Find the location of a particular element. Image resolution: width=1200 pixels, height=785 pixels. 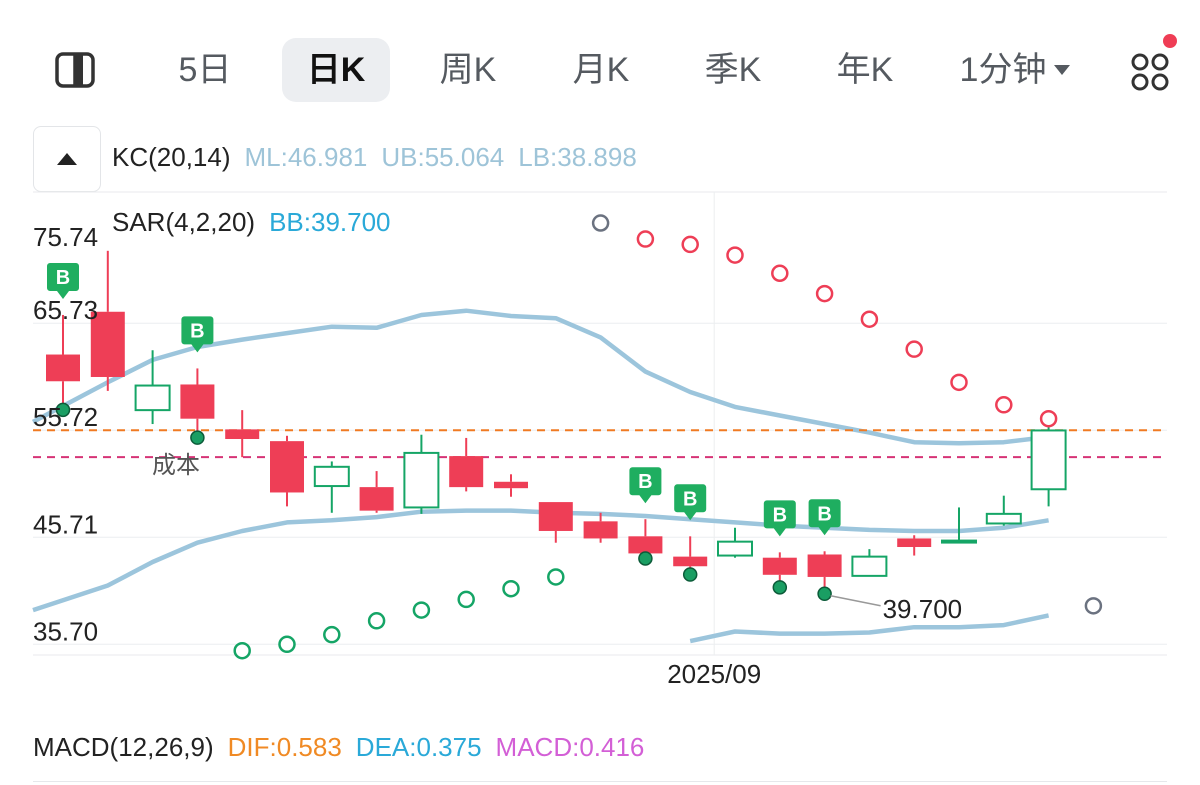

sar-min-leader is located at coordinates (855, 601).